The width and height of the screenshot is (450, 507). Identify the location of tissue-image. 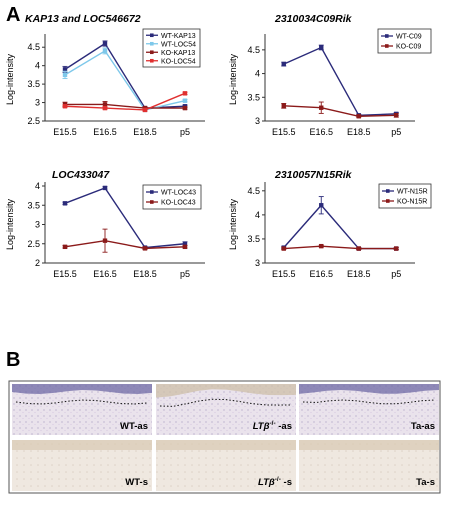
(369, 409).